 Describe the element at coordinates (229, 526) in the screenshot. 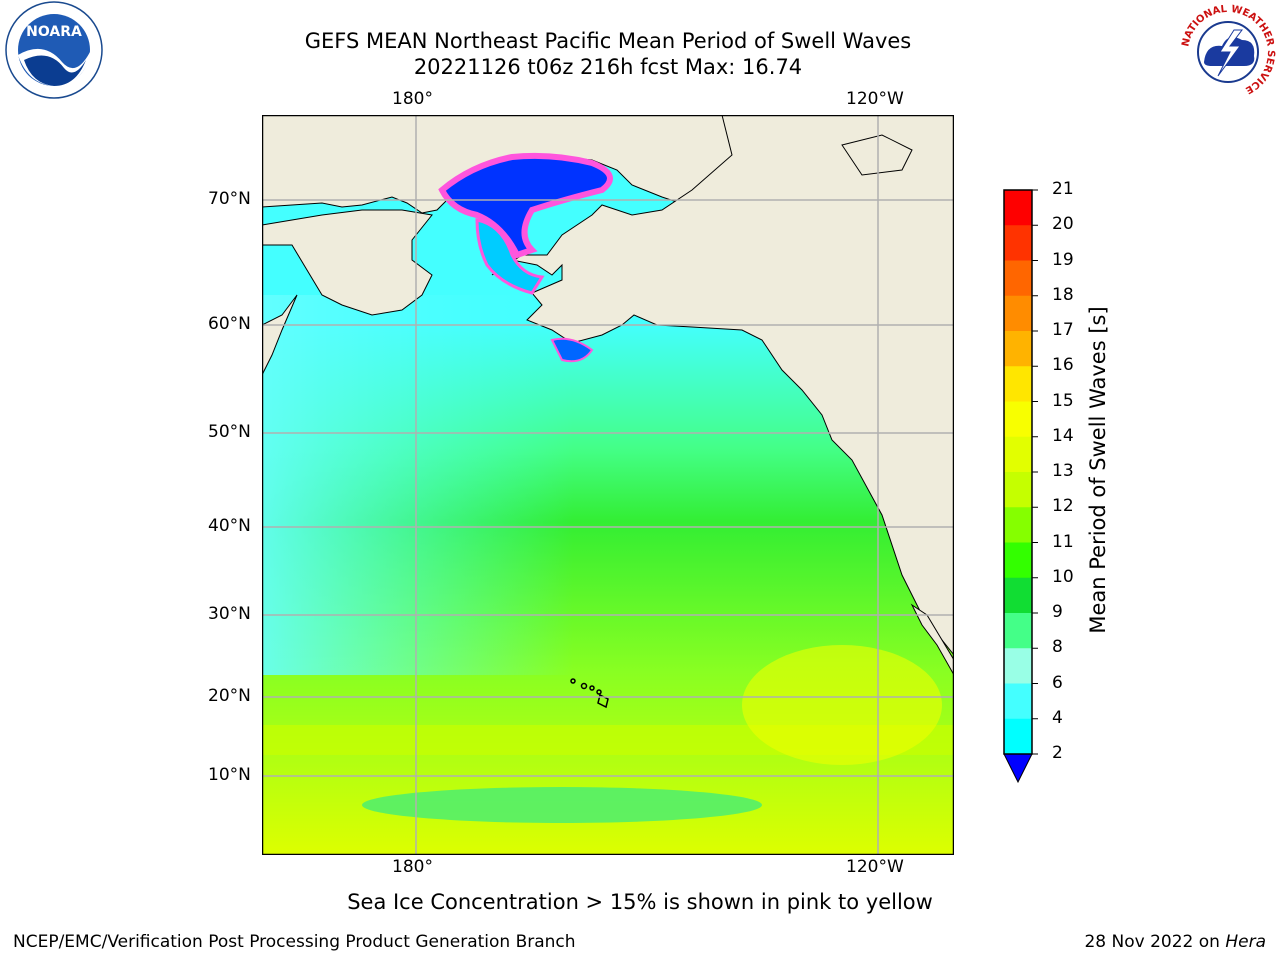

I see `lat-label-40n: 40°N` at that location.